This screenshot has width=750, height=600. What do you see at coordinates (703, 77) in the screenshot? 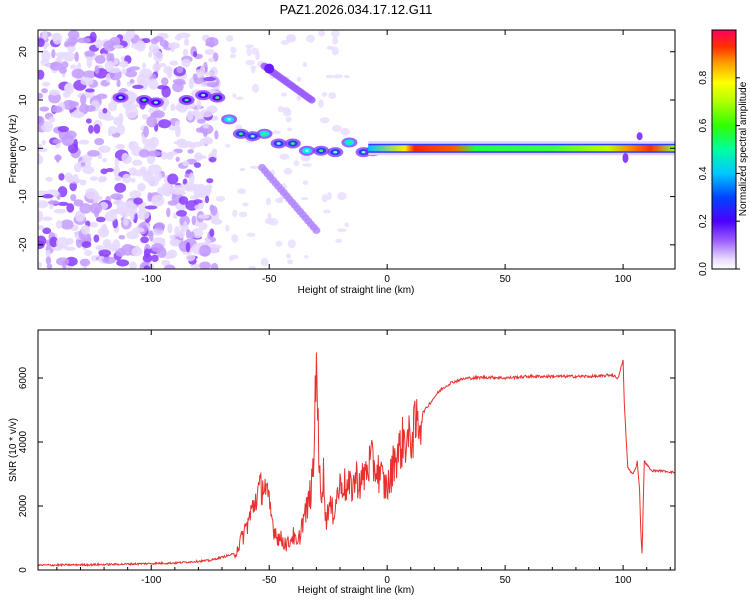
I see `colorbar-tick-label: 0.8` at bounding box center [703, 77].